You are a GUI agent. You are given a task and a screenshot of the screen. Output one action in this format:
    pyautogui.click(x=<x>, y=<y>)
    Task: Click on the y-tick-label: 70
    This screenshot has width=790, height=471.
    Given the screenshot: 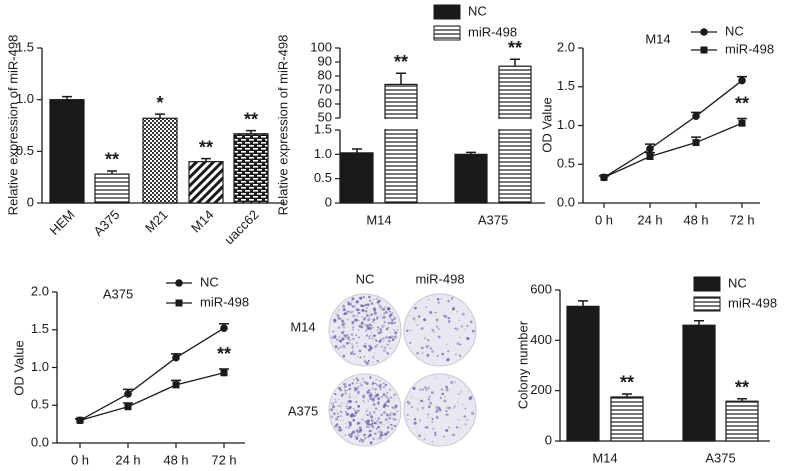 What is the action you would take?
    pyautogui.click(x=325, y=88)
    